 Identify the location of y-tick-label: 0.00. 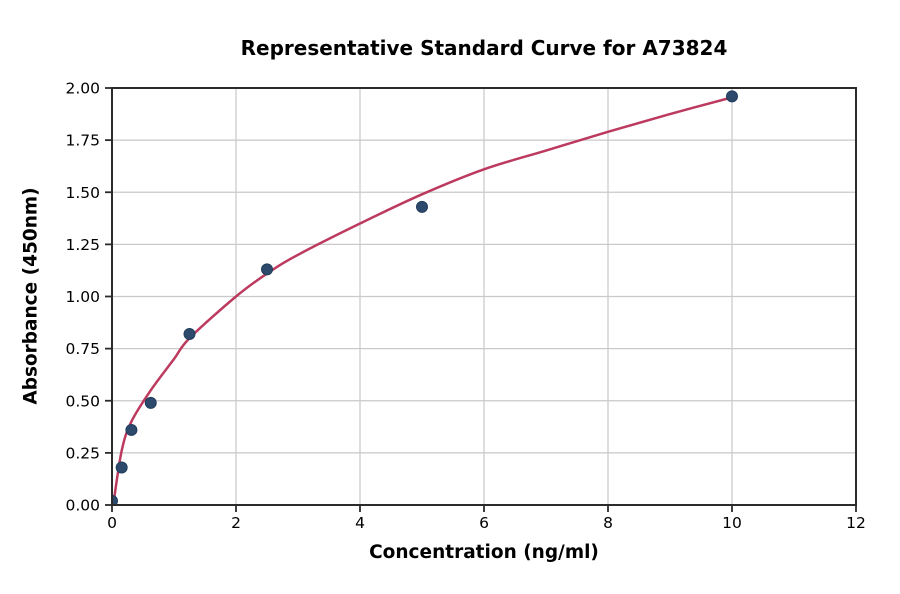
(82, 506).